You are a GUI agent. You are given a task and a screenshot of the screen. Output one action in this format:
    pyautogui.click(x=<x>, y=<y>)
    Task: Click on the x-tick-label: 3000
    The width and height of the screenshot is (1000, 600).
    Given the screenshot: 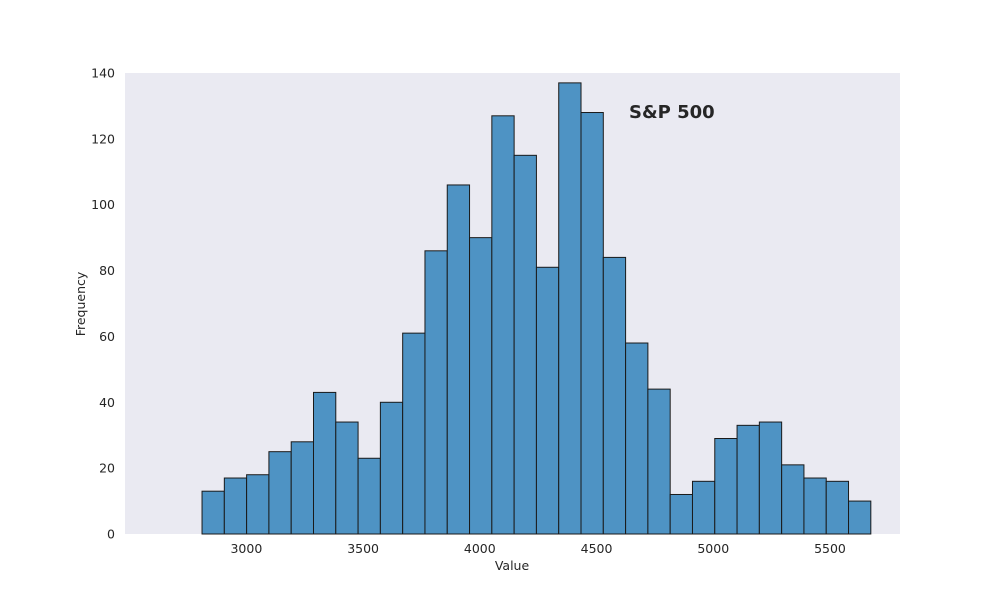 What is the action you would take?
    pyautogui.click(x=246, y=548)
    